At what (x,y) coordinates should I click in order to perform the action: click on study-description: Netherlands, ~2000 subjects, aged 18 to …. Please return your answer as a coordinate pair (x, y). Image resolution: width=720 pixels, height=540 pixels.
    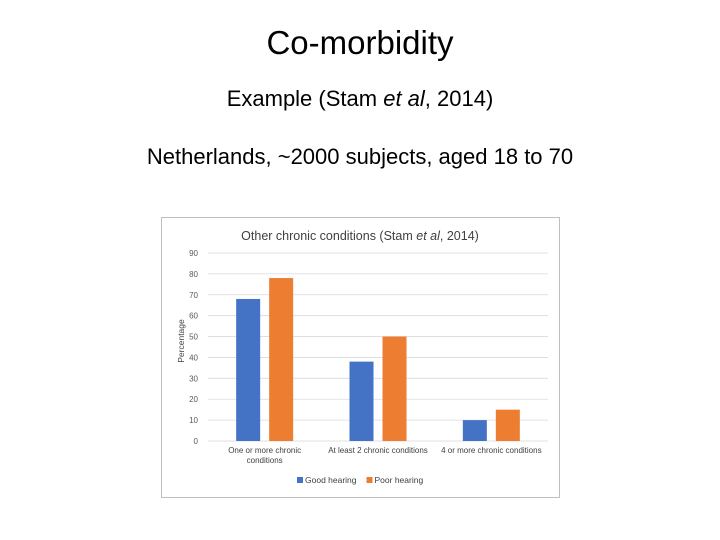
    Looking at the image, I should click on (360, 156).